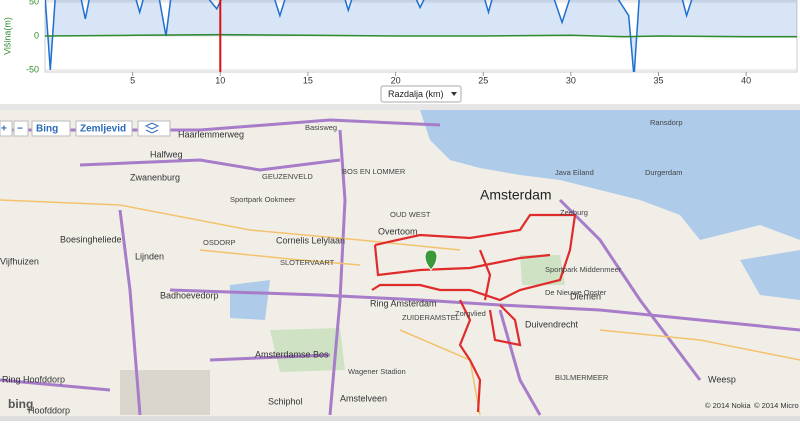 The height and width of the screenshot is (426, 800). Describe the element at coordinates (483, 80) in the screenshot. I see `x-tick-label: 25` at that location.